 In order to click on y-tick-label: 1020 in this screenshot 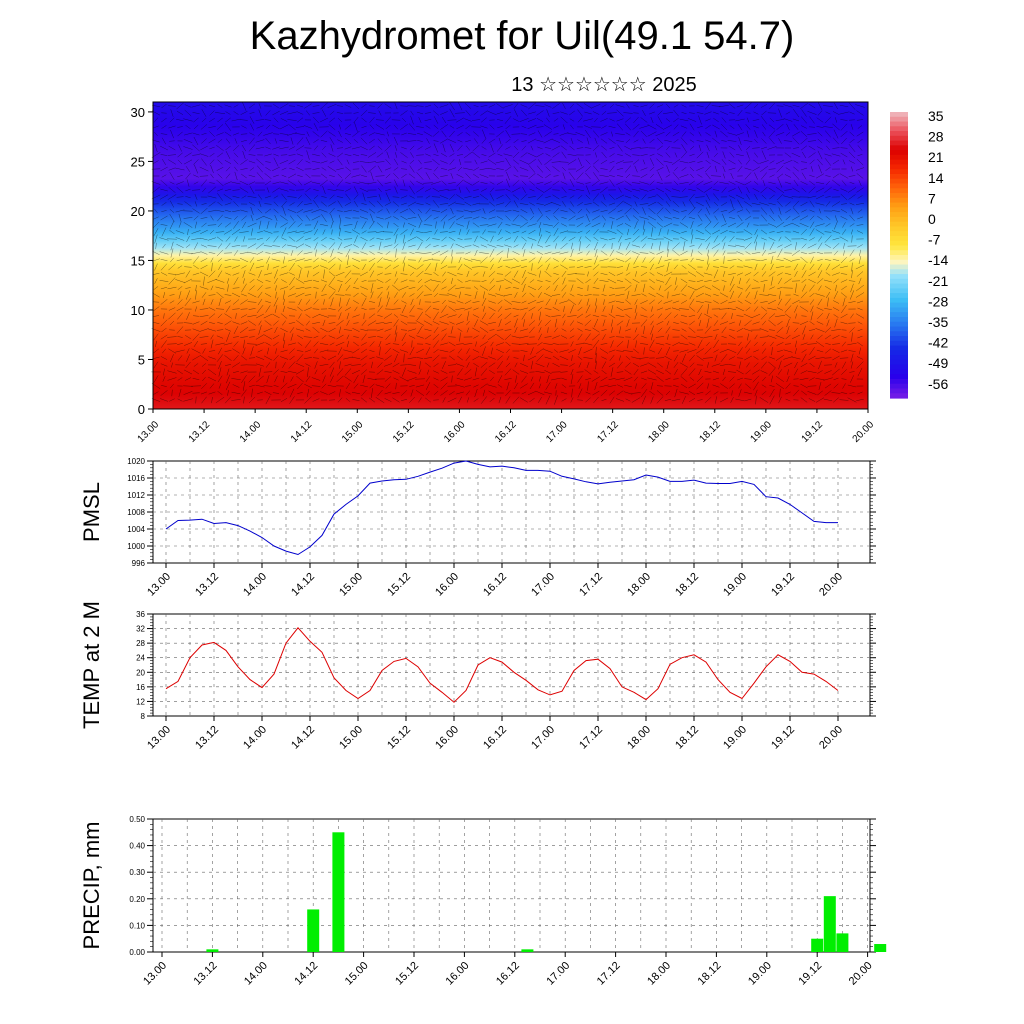, I will do `click(136, 461)`.